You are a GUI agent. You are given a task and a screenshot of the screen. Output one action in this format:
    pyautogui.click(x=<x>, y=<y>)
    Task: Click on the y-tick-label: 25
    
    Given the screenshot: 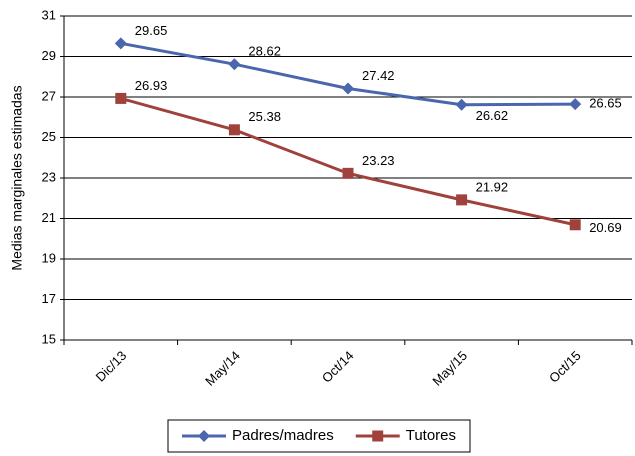 What is the action you would take?
    pyautogui.click(x=49, y=136)
    